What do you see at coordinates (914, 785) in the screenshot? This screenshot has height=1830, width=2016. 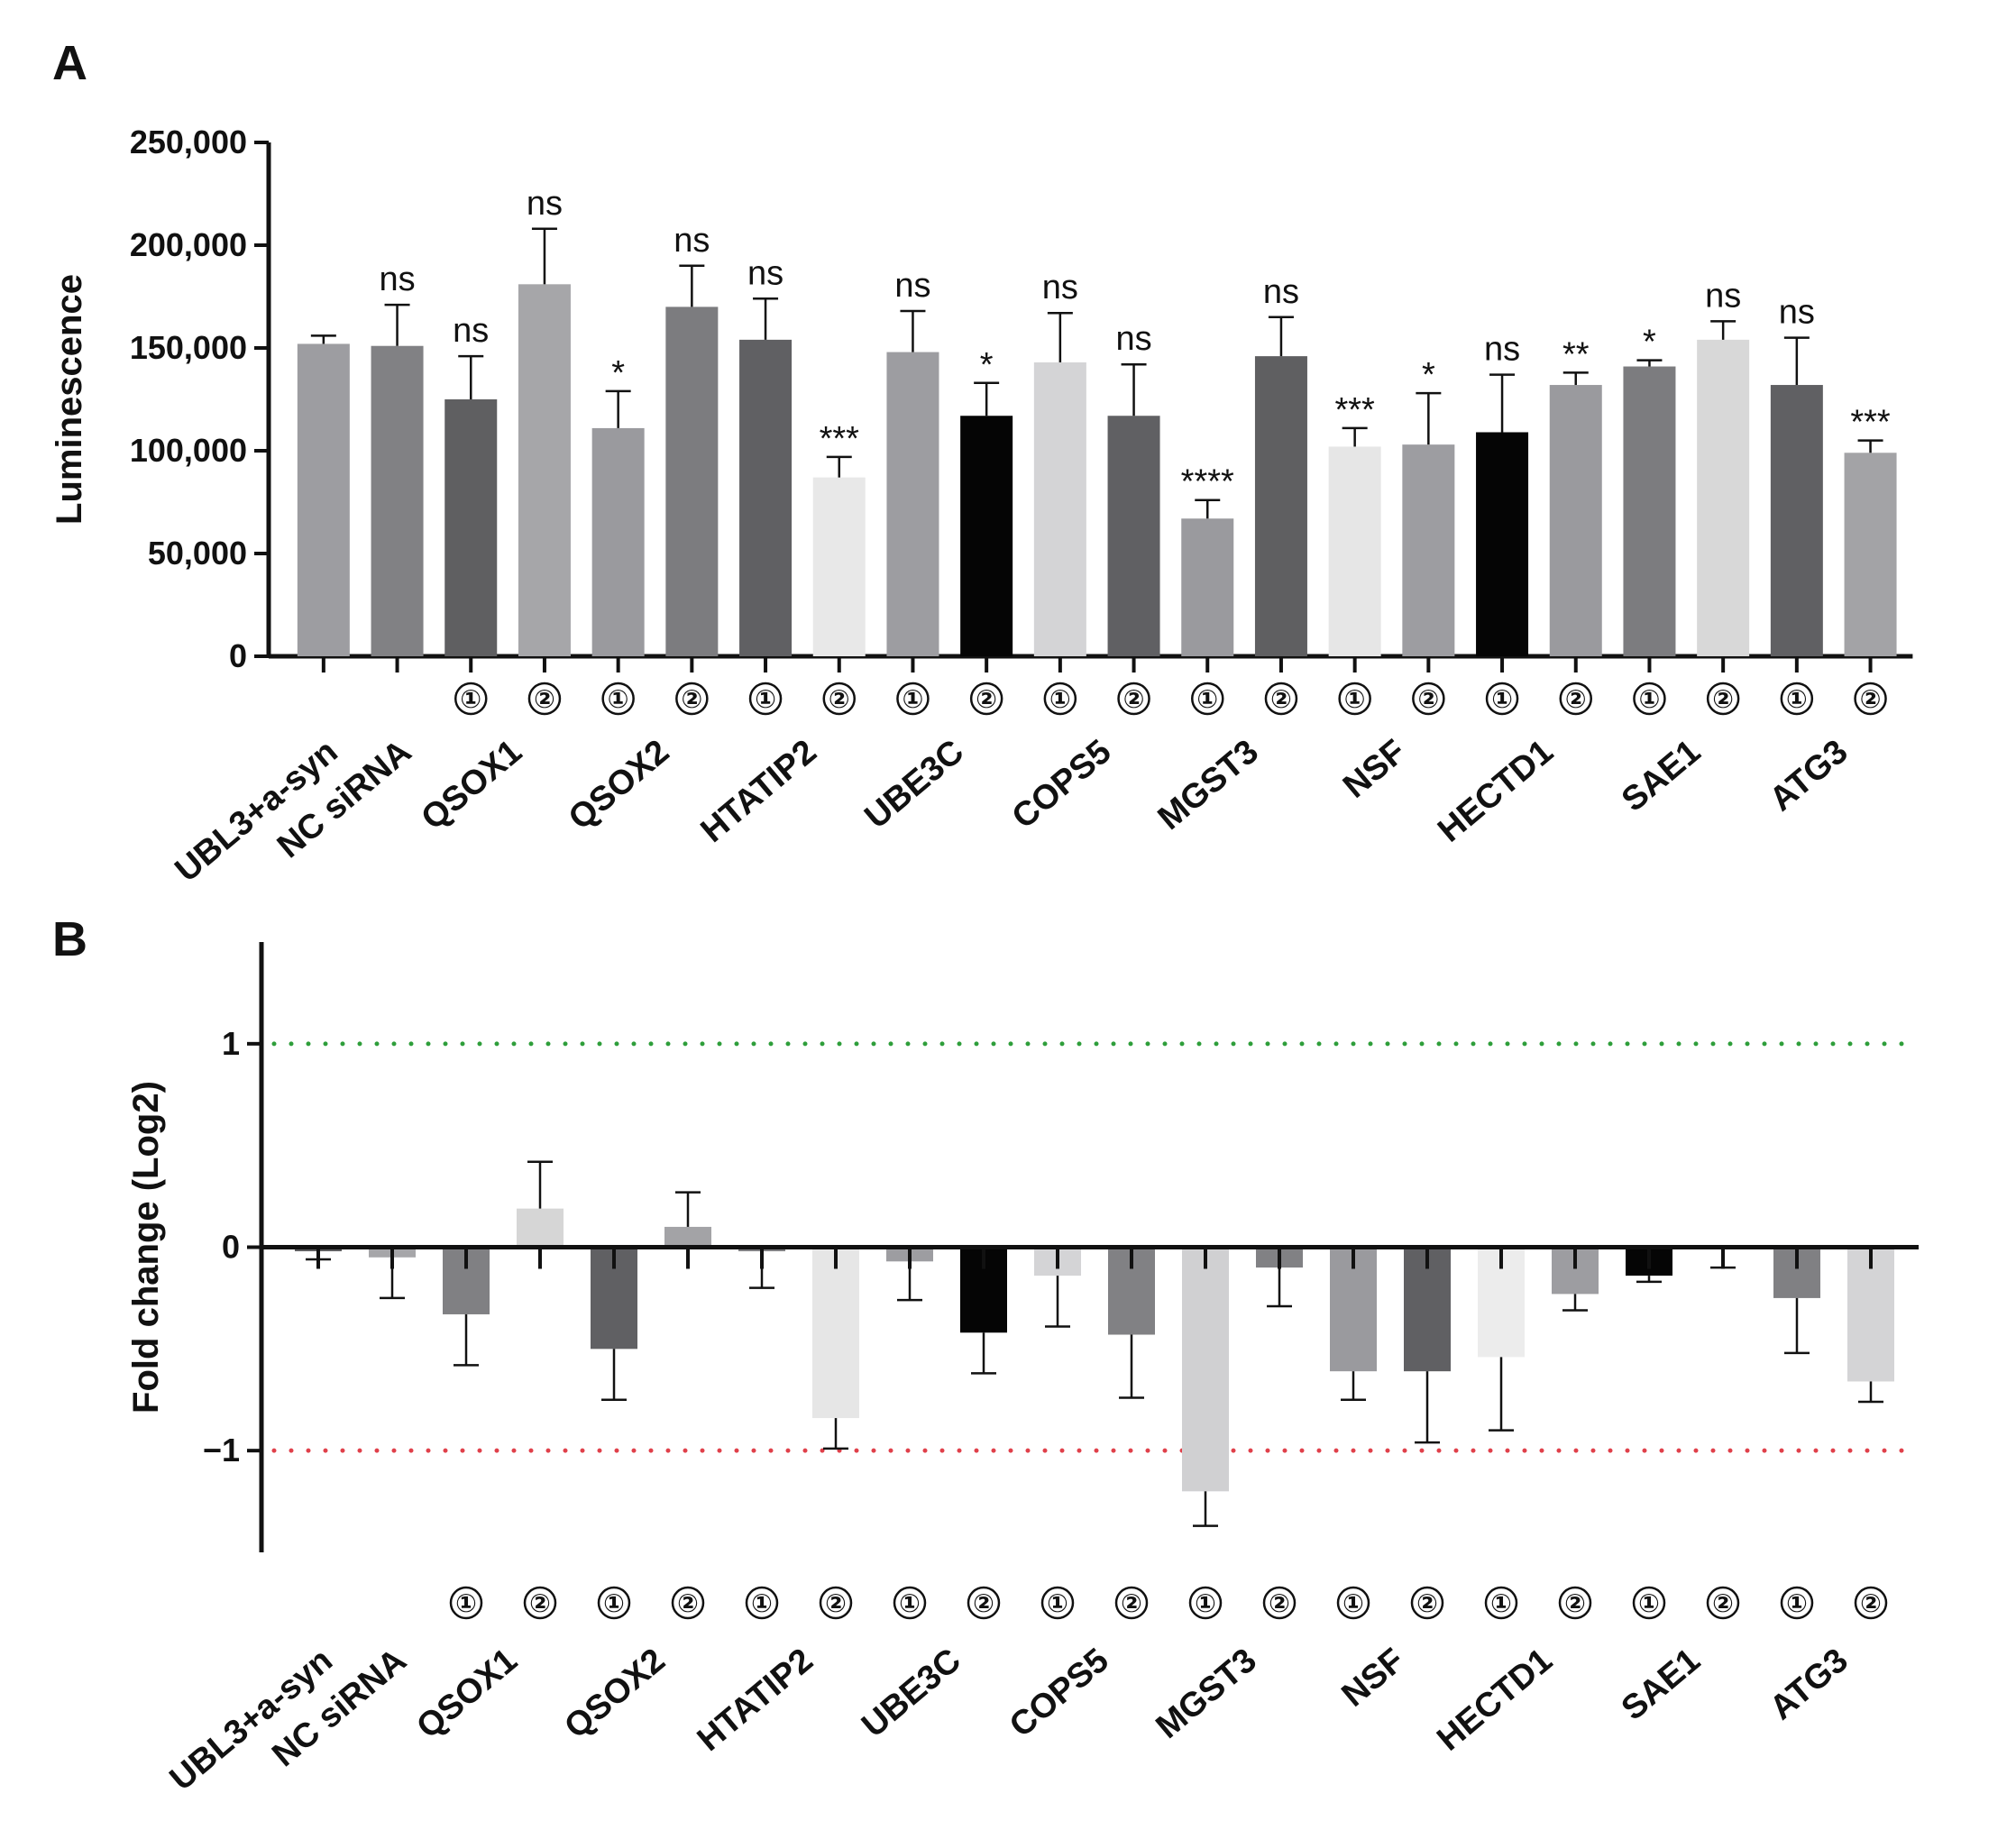 I see `x-category-label: UBE3C` at bounding box center [914, 785].